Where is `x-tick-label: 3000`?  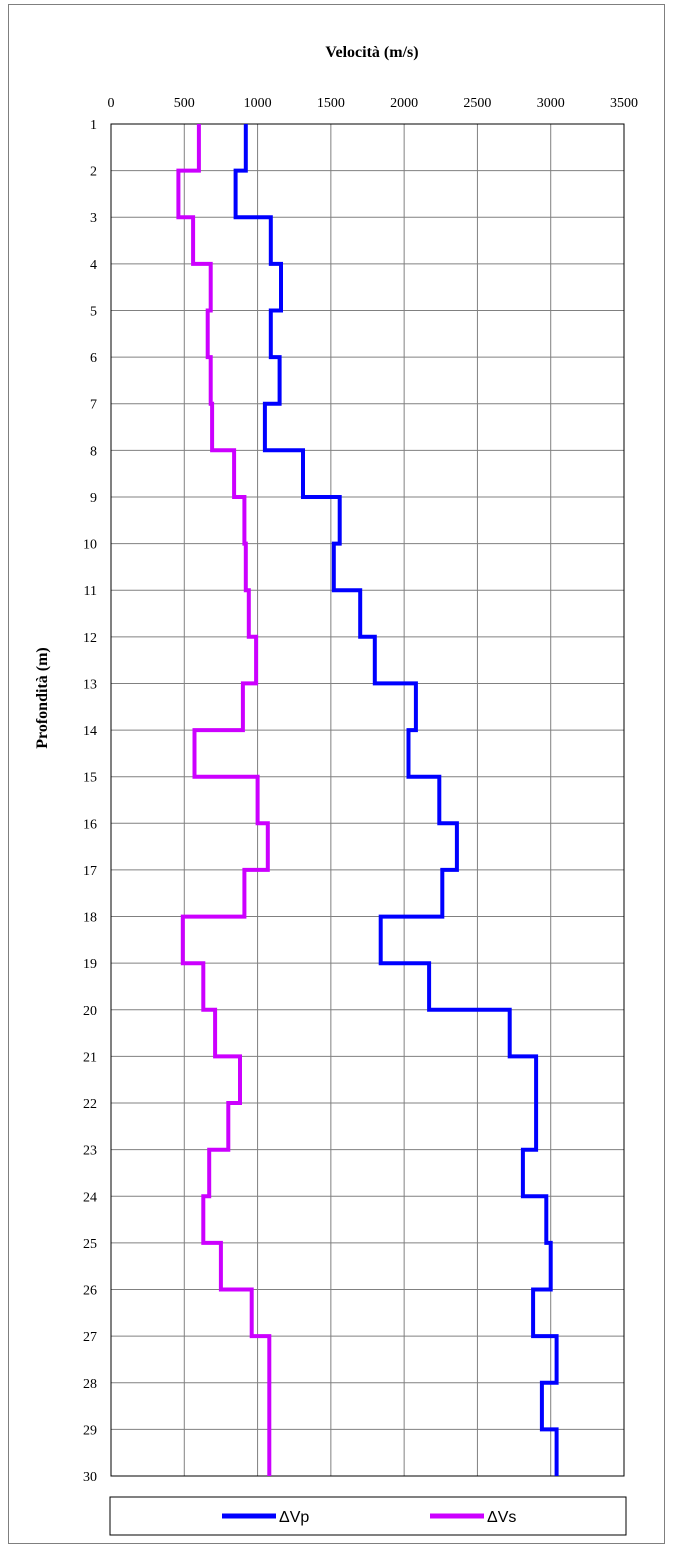
x-tick-label: 3000 is located at coordinates (551, 103).